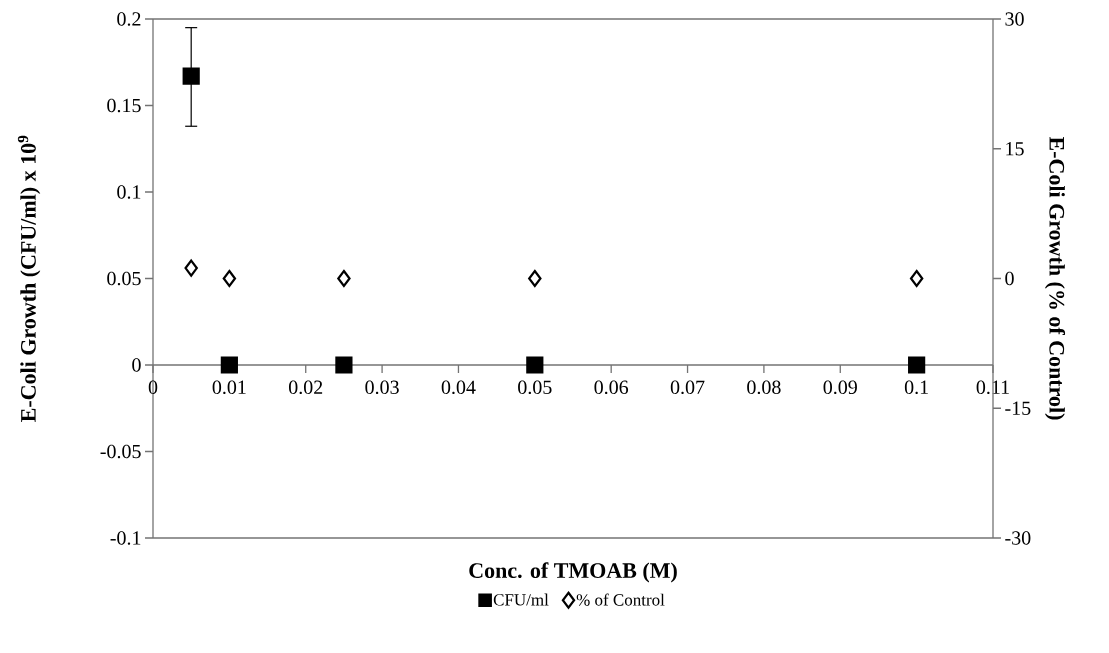  Describe the element at coordinates (129, 192) in the screenshot. I see `y-tick-label: 0.1` at that location.